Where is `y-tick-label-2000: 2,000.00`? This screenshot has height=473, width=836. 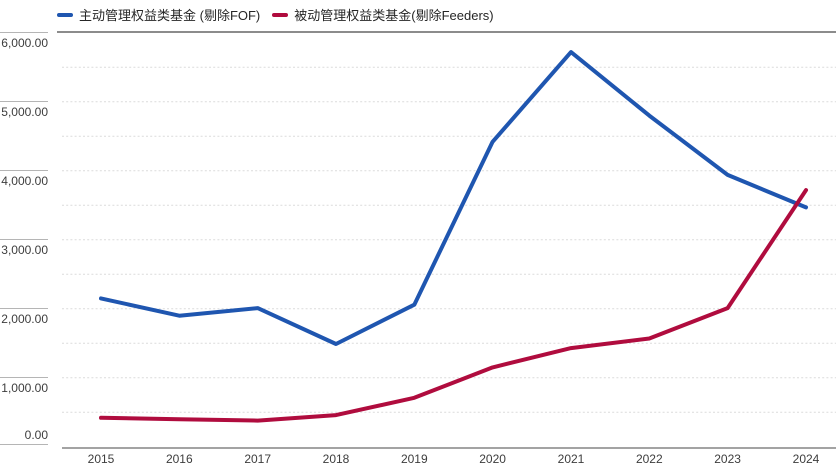 y-tick-label-2000: 2,000.00 is located at coordinates (24, 318).